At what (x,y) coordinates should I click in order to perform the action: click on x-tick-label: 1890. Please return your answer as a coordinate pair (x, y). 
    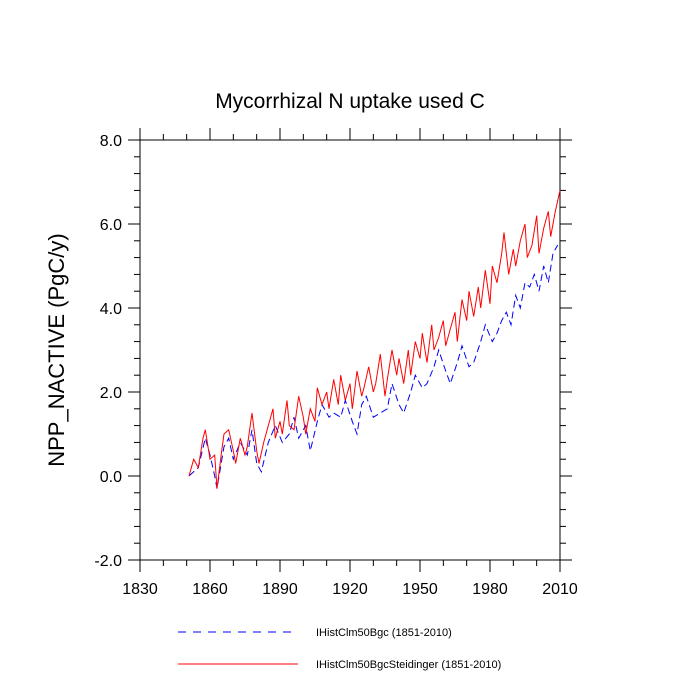
    Looking at the image, I should click on (280, 589).